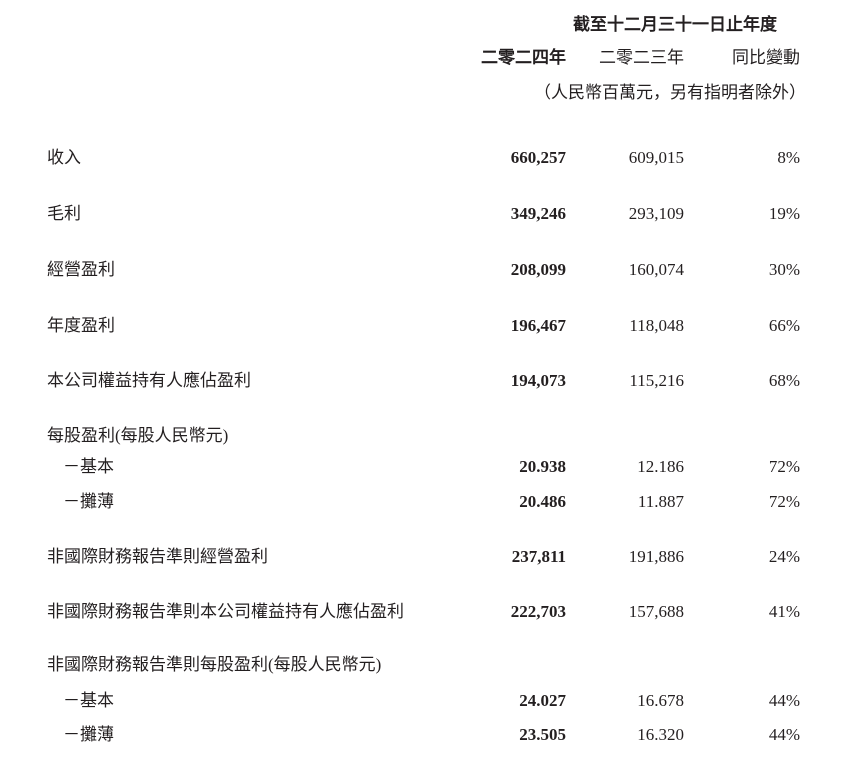 The image size is (849, 766). Describe the element at coordinates (542, 734) in the screenshot. I see `value-2024: 23.505` at that location.